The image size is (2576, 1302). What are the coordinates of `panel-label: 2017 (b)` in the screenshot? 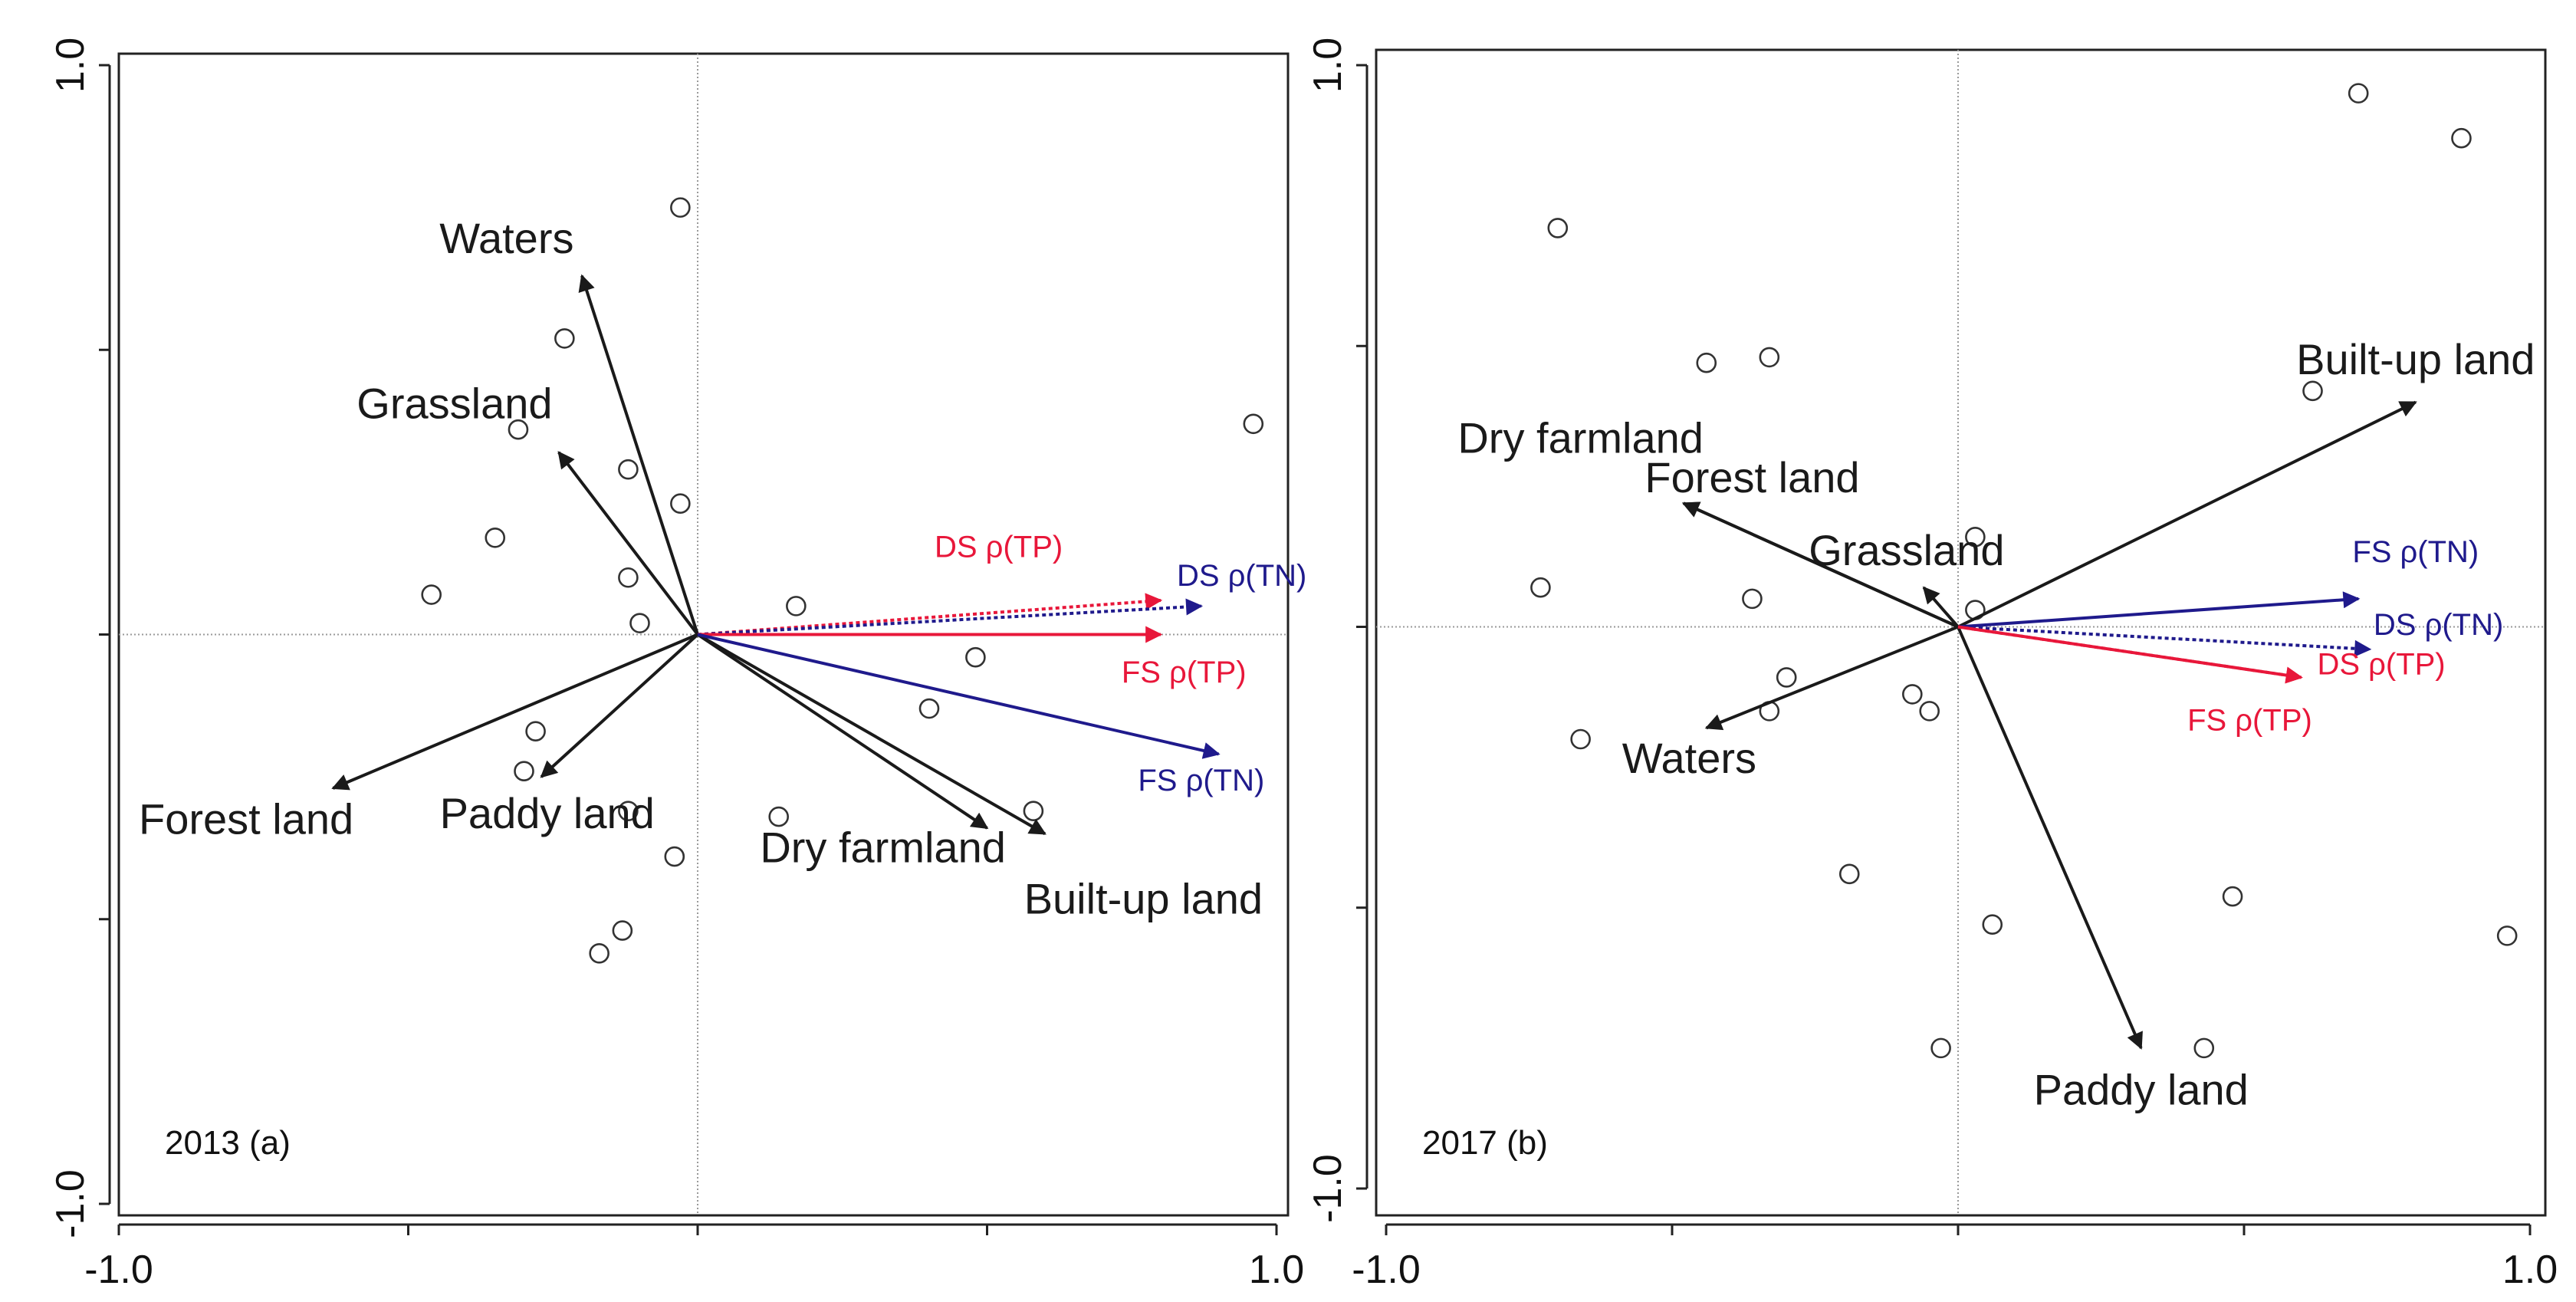 It's located at (1485, 1143).